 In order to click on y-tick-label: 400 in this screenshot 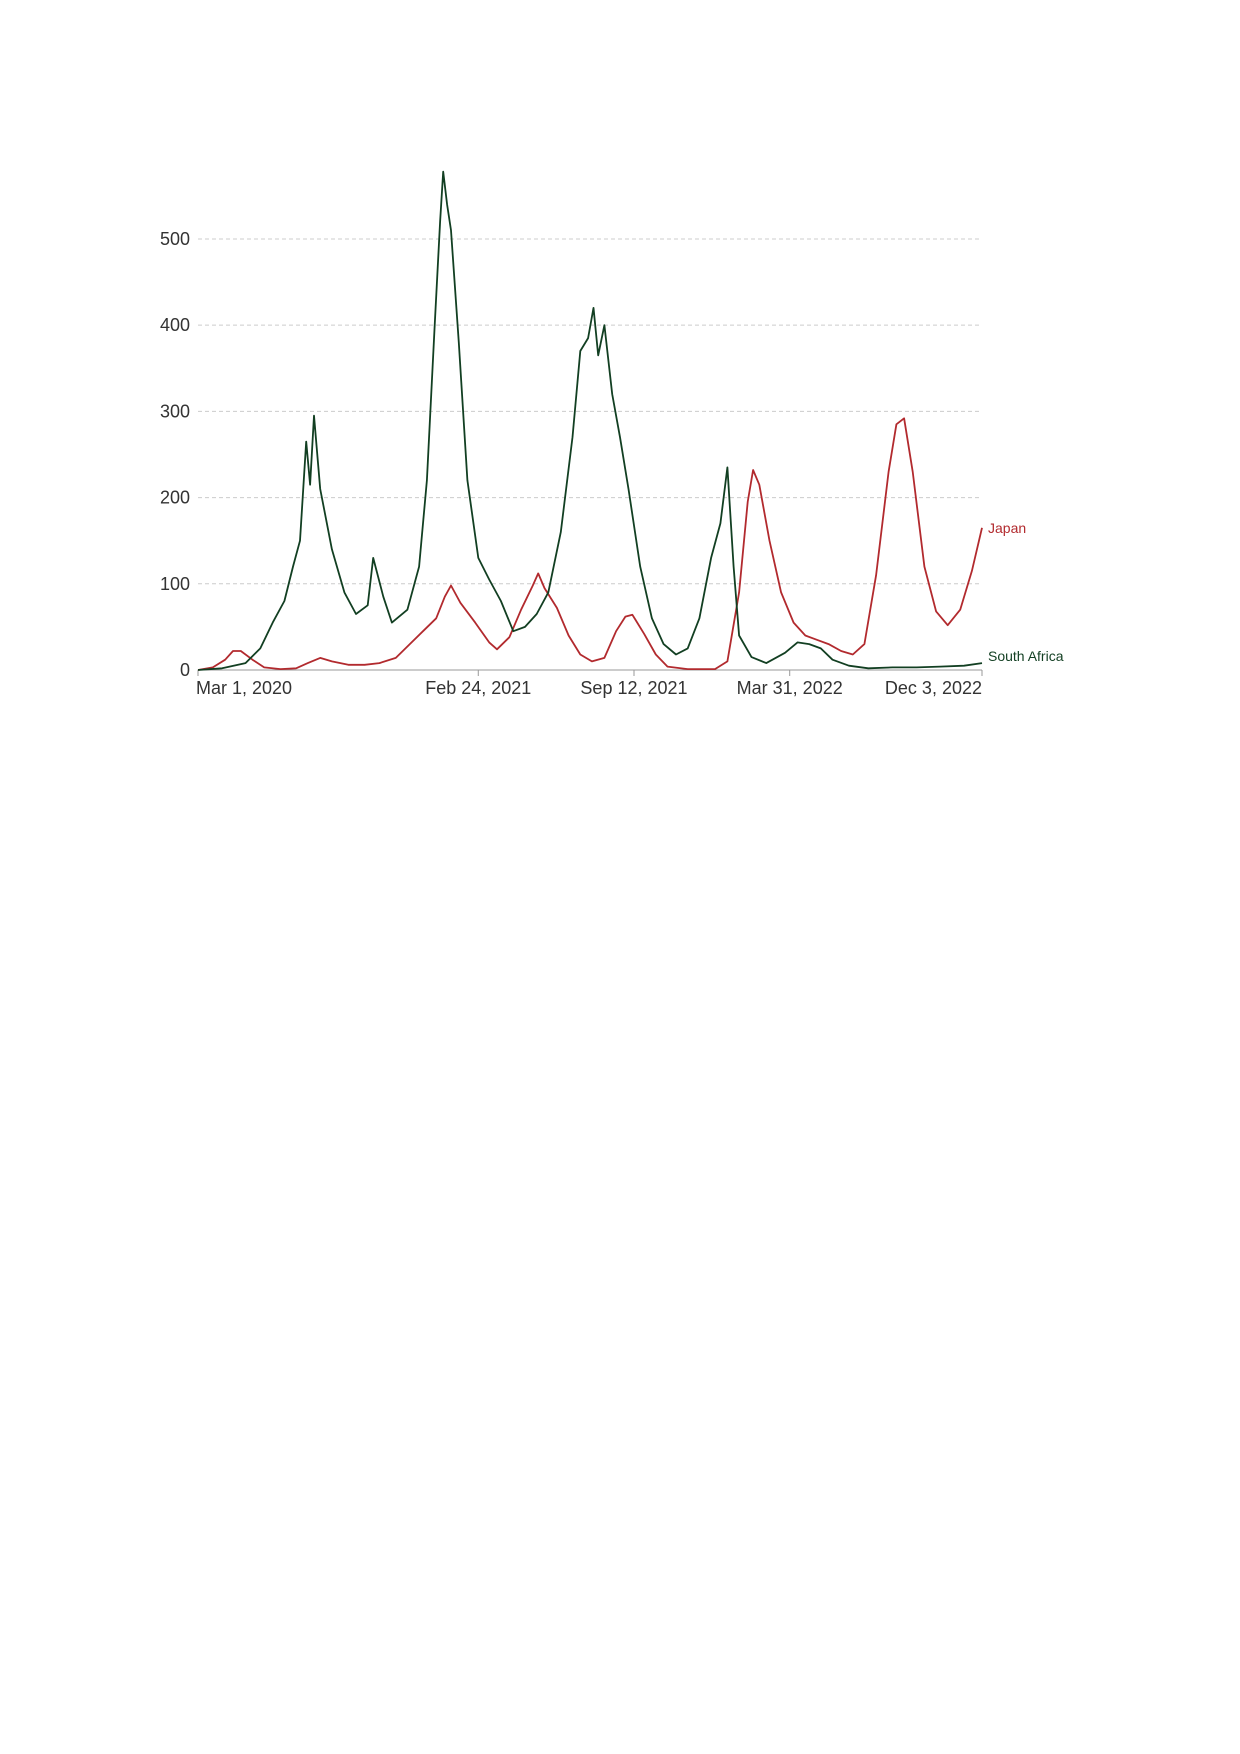, I will do `click(175, 325)`.